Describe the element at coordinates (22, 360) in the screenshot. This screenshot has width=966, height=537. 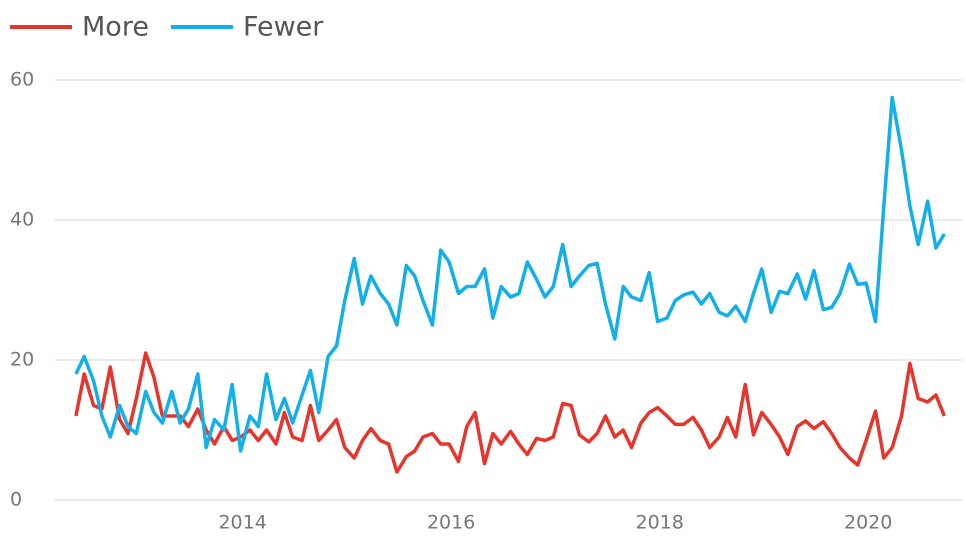
I see `y-tick-label: 20` at that location.